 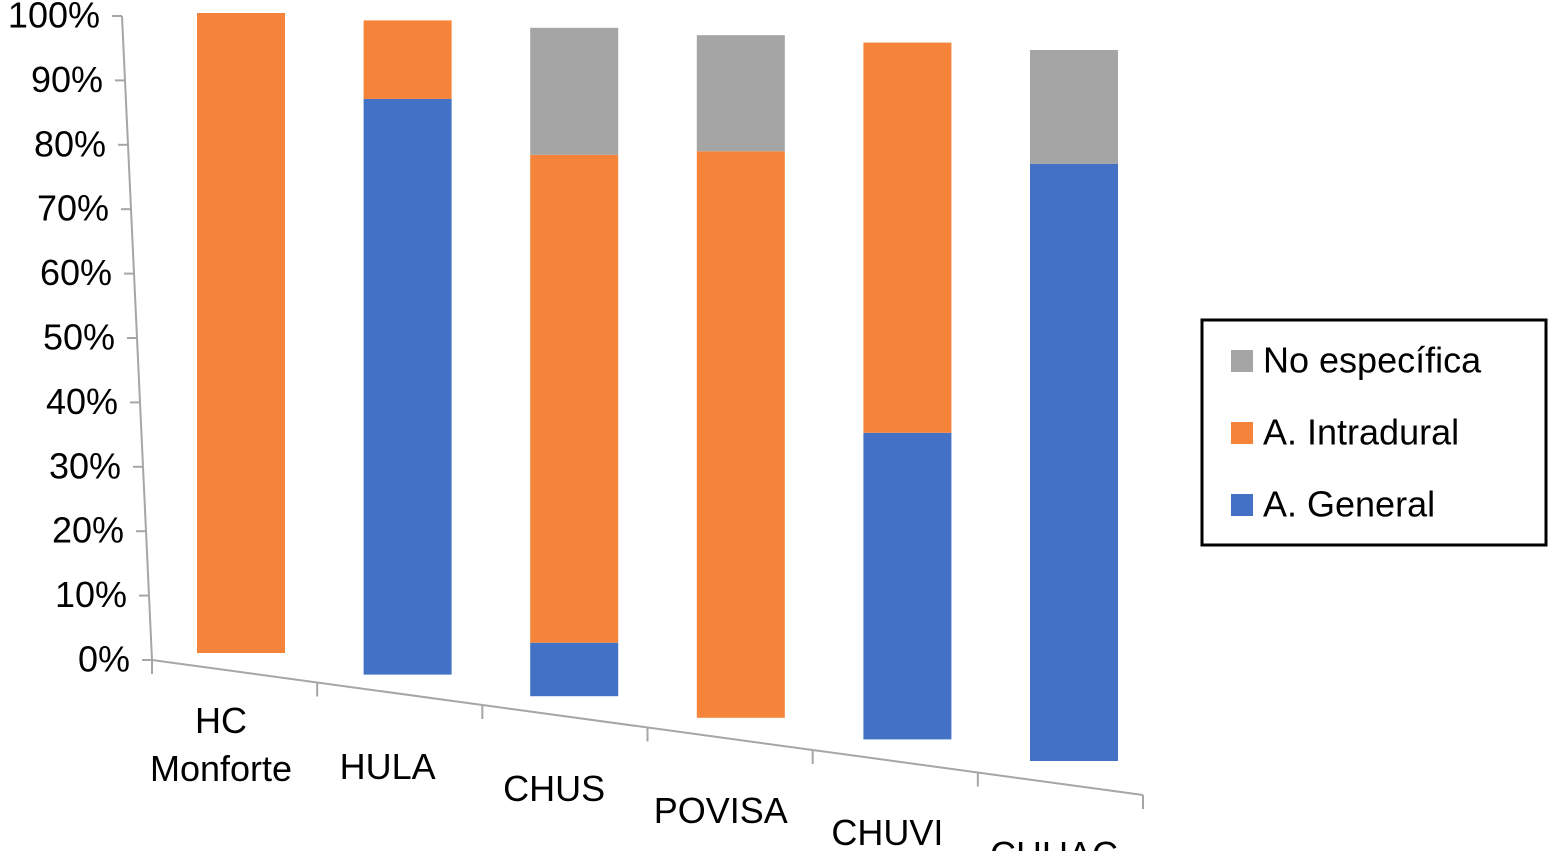 What do you see at coordinates (73, 208) in the screenshot?
I see `y-tick-label: 70%` at bounding box center [73, 208].